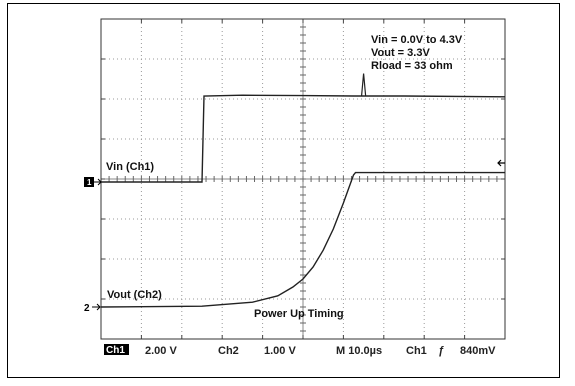 The image size is (575, 386). Describe the element at coordinates (228, 351) in the screenshot. I see `ch2-status-label: Ch2` at that location.